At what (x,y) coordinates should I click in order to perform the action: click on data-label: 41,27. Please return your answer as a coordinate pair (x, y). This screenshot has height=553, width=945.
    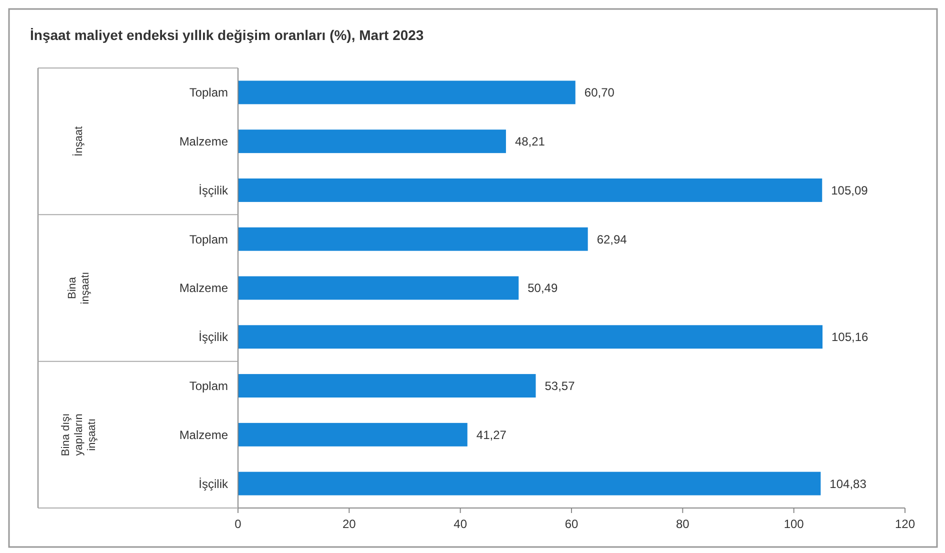
    Looking at the image, I should click on (491, 435).